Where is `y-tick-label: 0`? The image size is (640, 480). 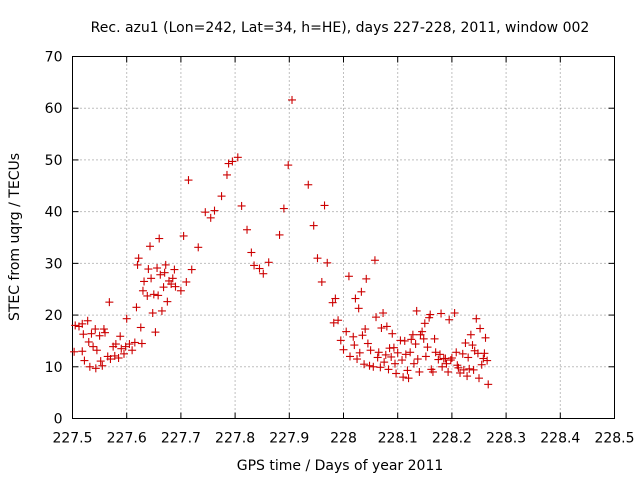 y-tick-label: 0 is located at coordinates (58, 420).